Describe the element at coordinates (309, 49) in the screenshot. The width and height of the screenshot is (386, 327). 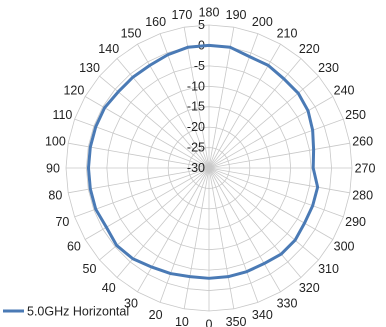
I see `angle-tick-label: 220` at that location.